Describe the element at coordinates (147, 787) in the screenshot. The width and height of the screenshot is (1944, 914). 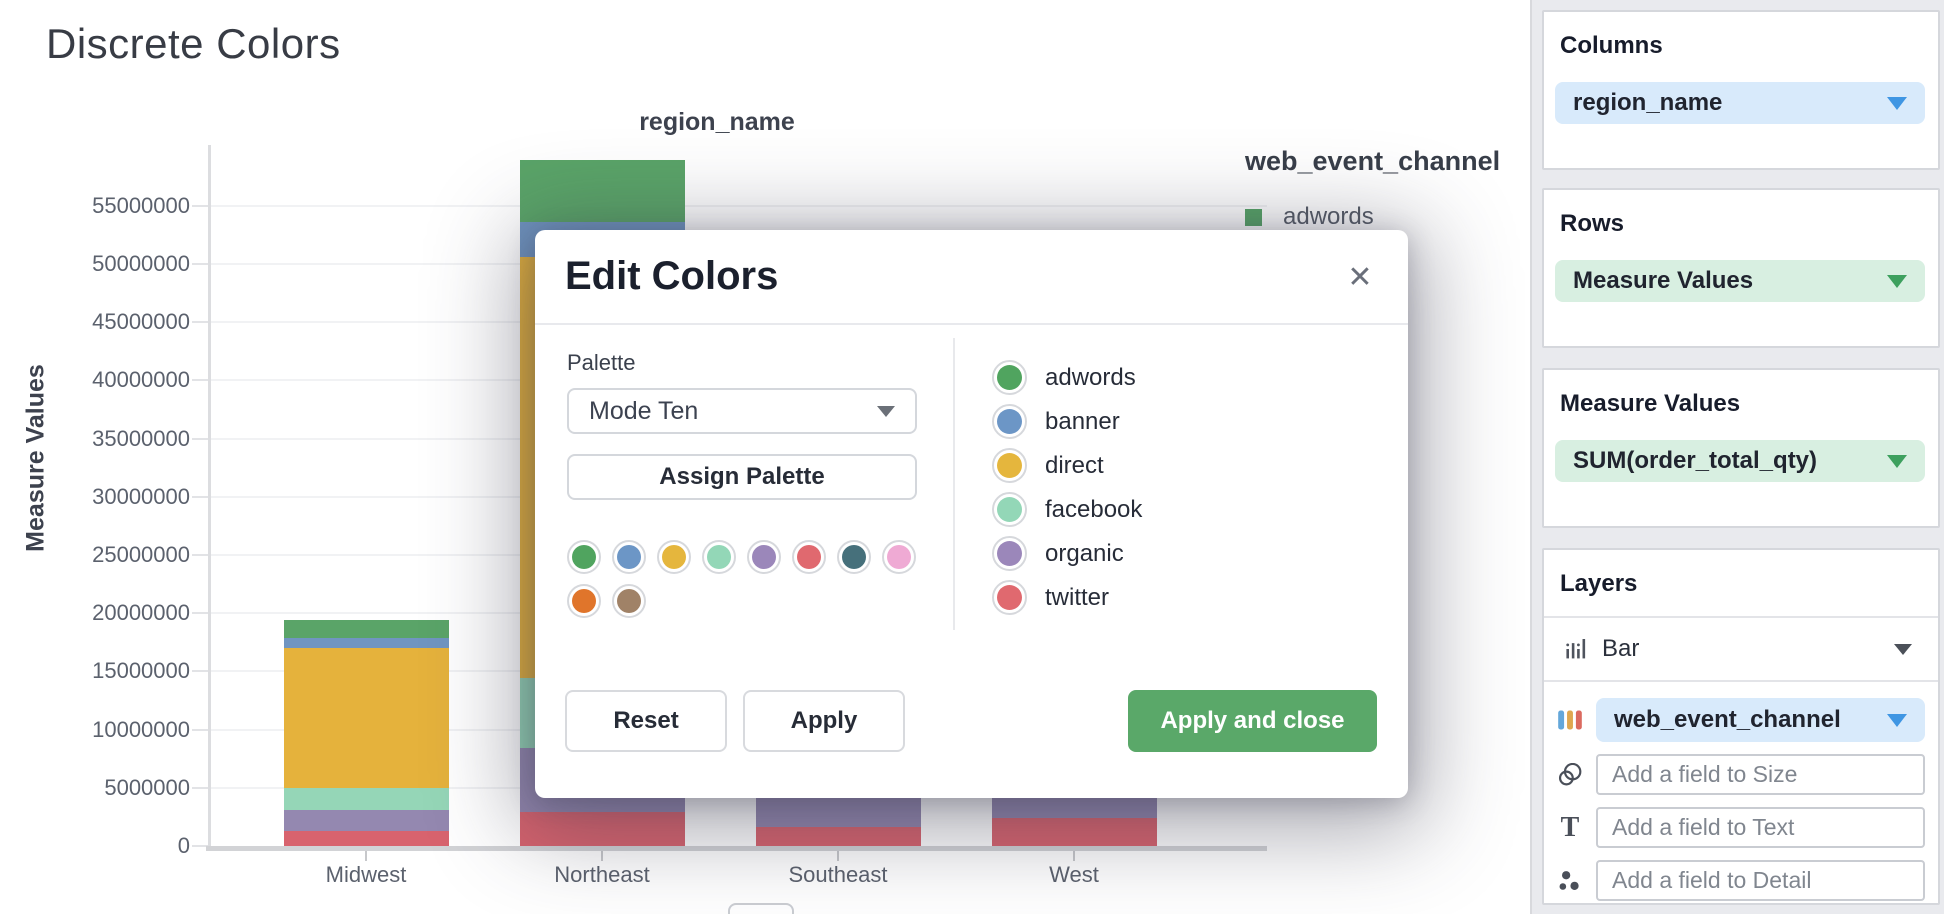
I see `y-tick-label: 5000000` at that location.